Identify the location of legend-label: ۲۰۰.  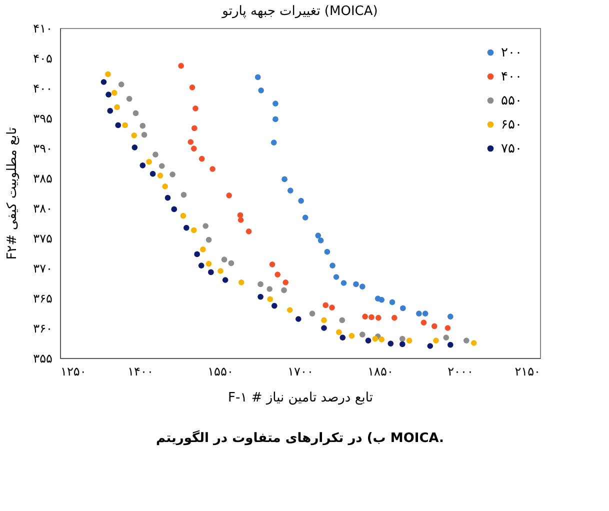
(511, 53).